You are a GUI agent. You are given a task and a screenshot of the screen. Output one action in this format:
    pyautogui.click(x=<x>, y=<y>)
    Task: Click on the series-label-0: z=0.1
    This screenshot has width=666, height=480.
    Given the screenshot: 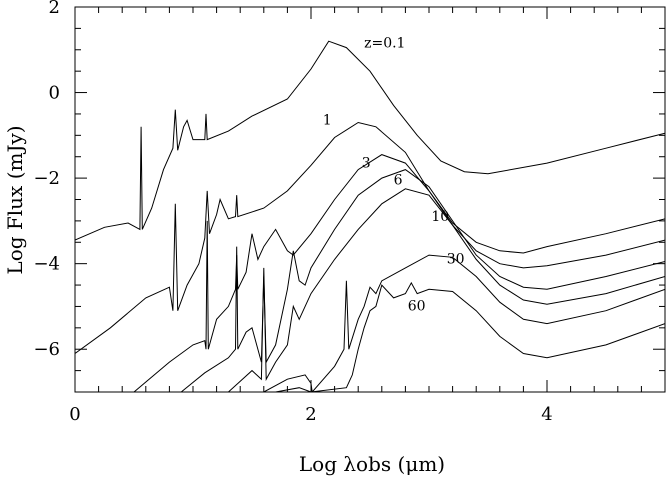 What is the action you would take?
    pyautogui.click(x=384, y=44)
    